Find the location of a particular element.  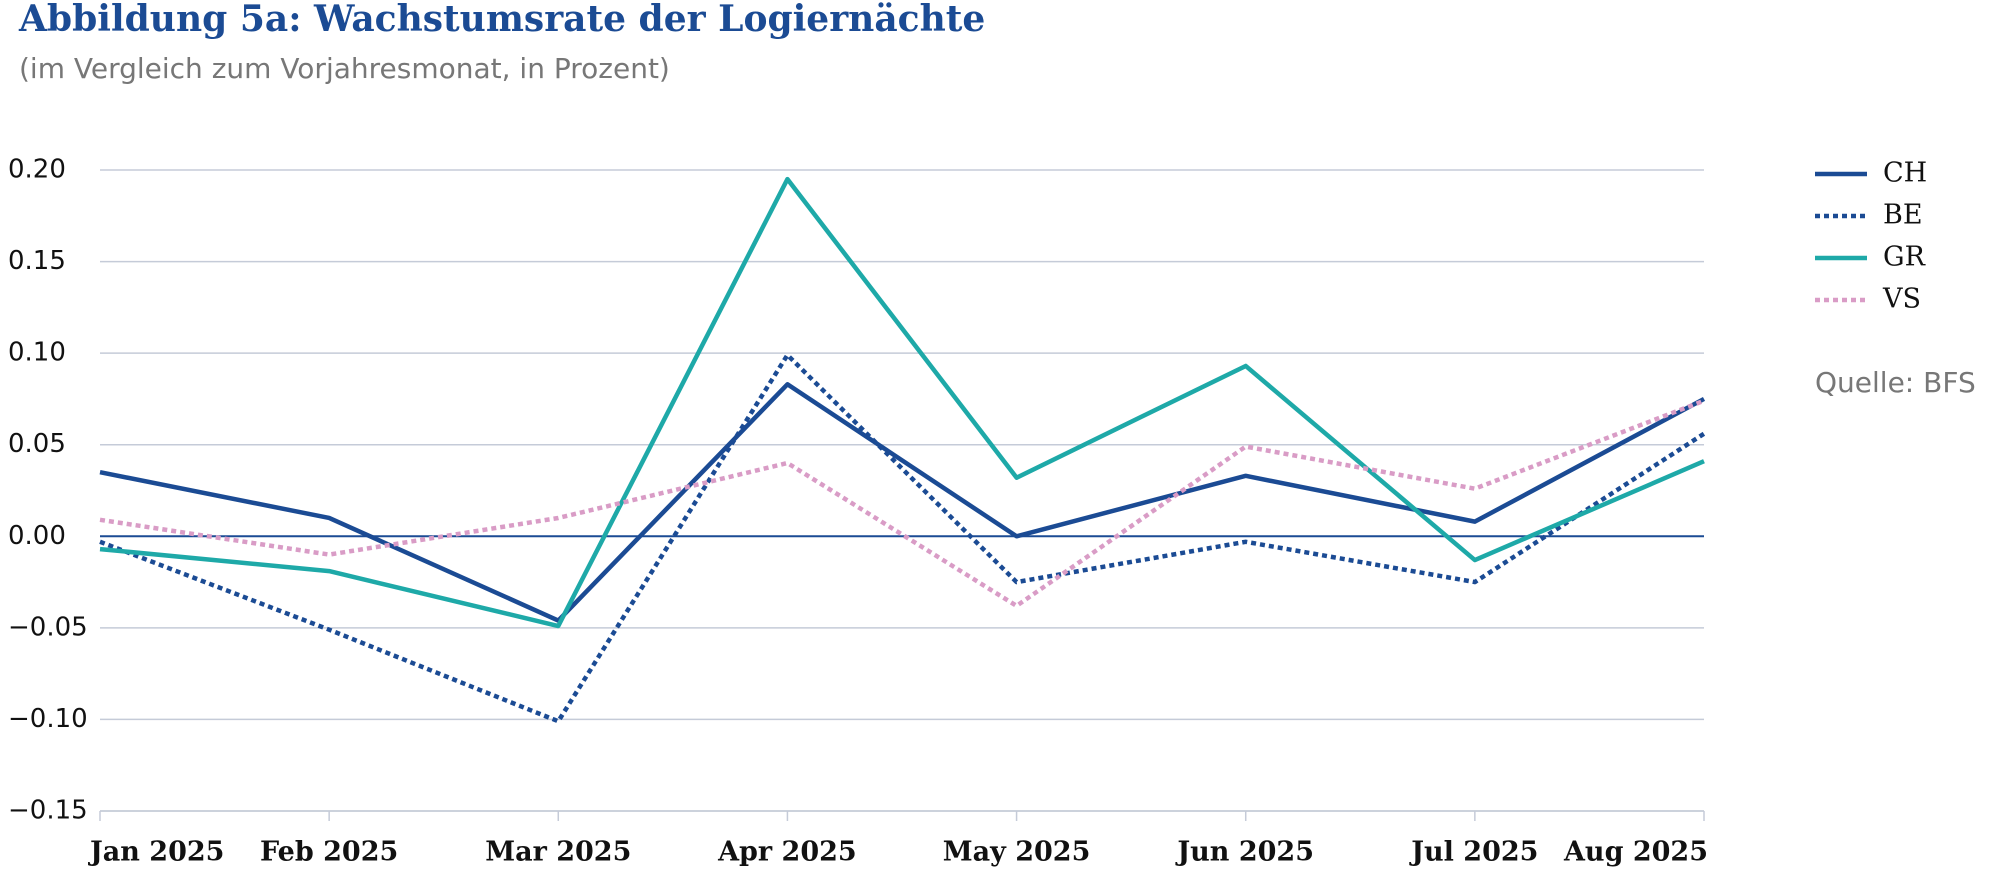

x-tick-label: Mar 2025 is located at coordinates (558, 852).